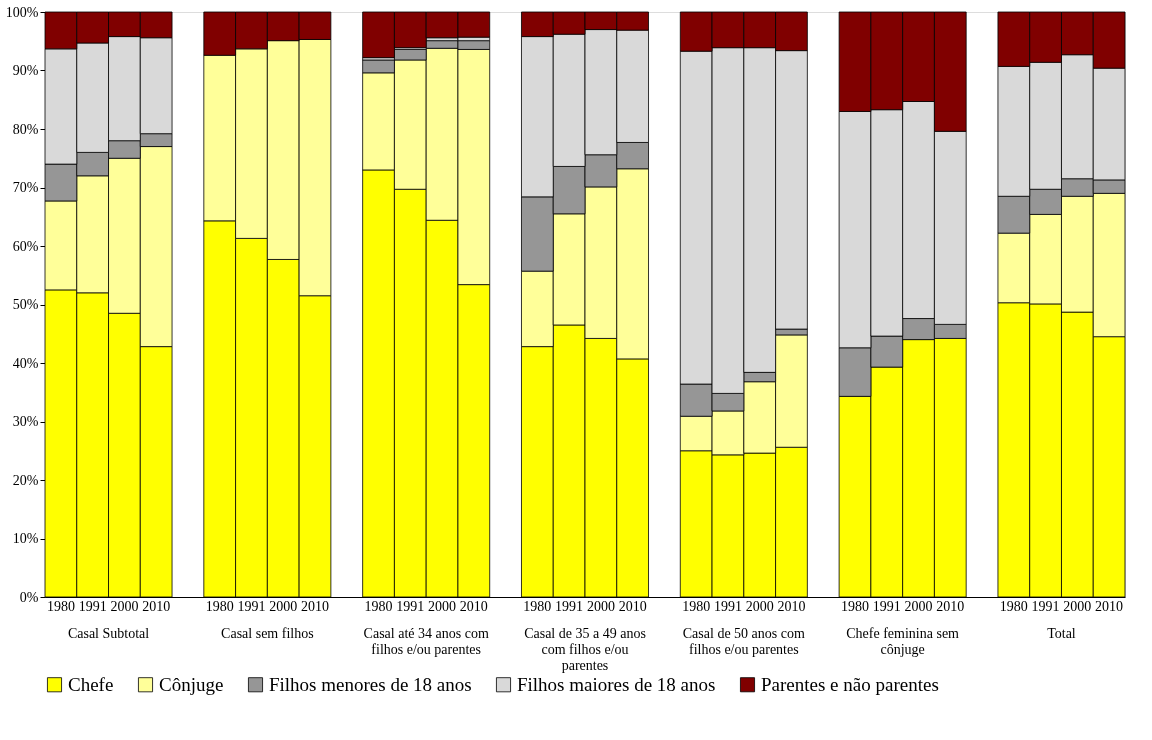 The image size is (1152, 740). What do you see at coordinates (25, 538) in the screenshot?
I see `y-tick-label: 10%` at bounding box center [25, 538].